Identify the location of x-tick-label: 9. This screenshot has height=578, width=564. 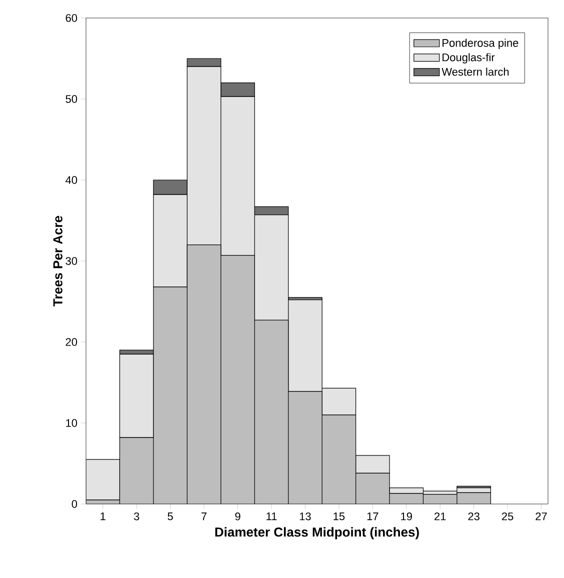
(237, 516).